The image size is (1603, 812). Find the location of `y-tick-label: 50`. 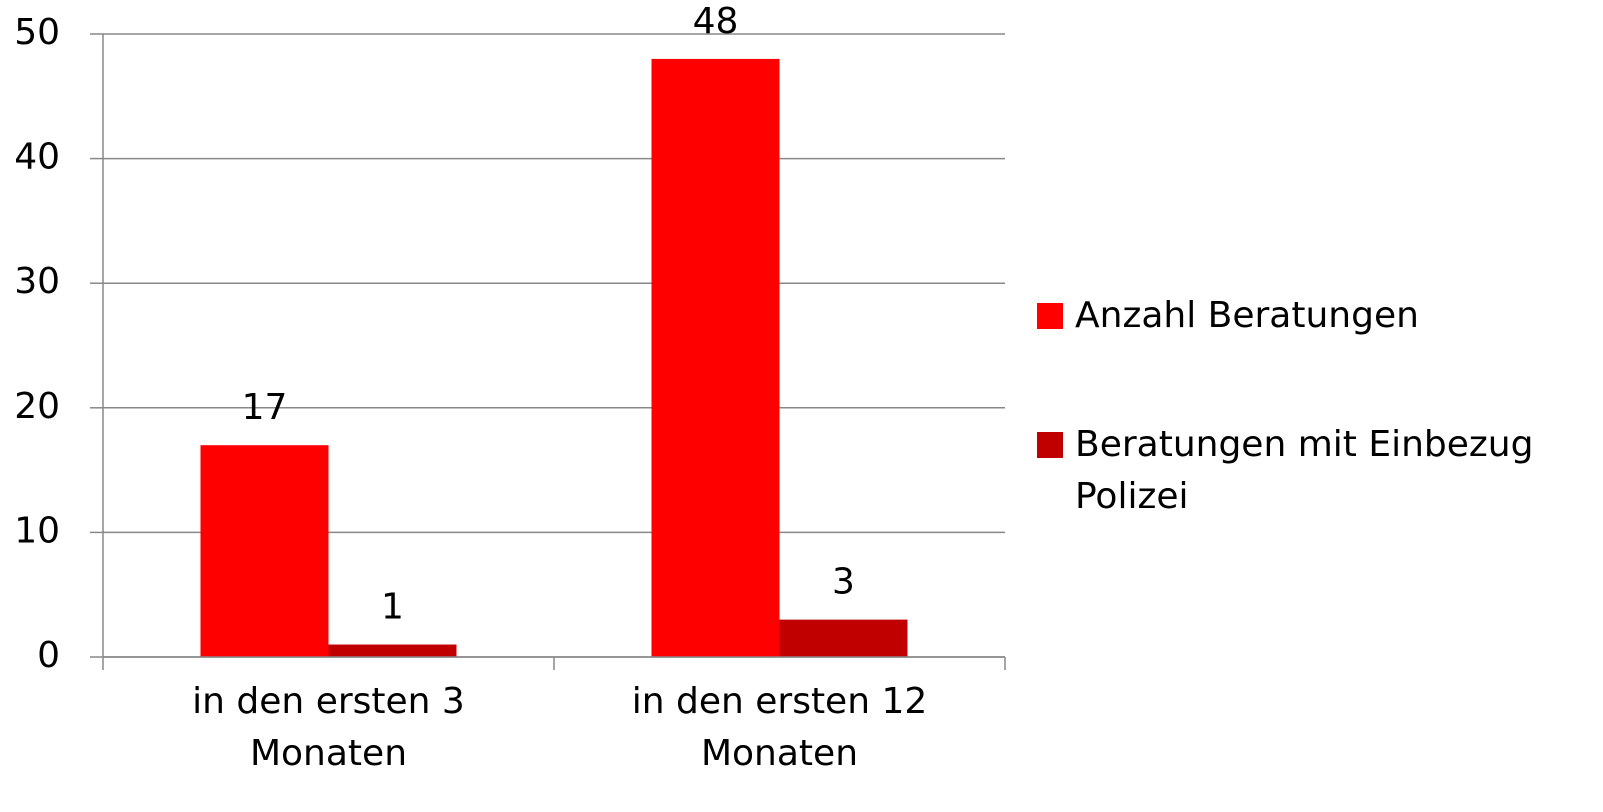

y-tick-label: 50 is located at coordinates (37, 32).